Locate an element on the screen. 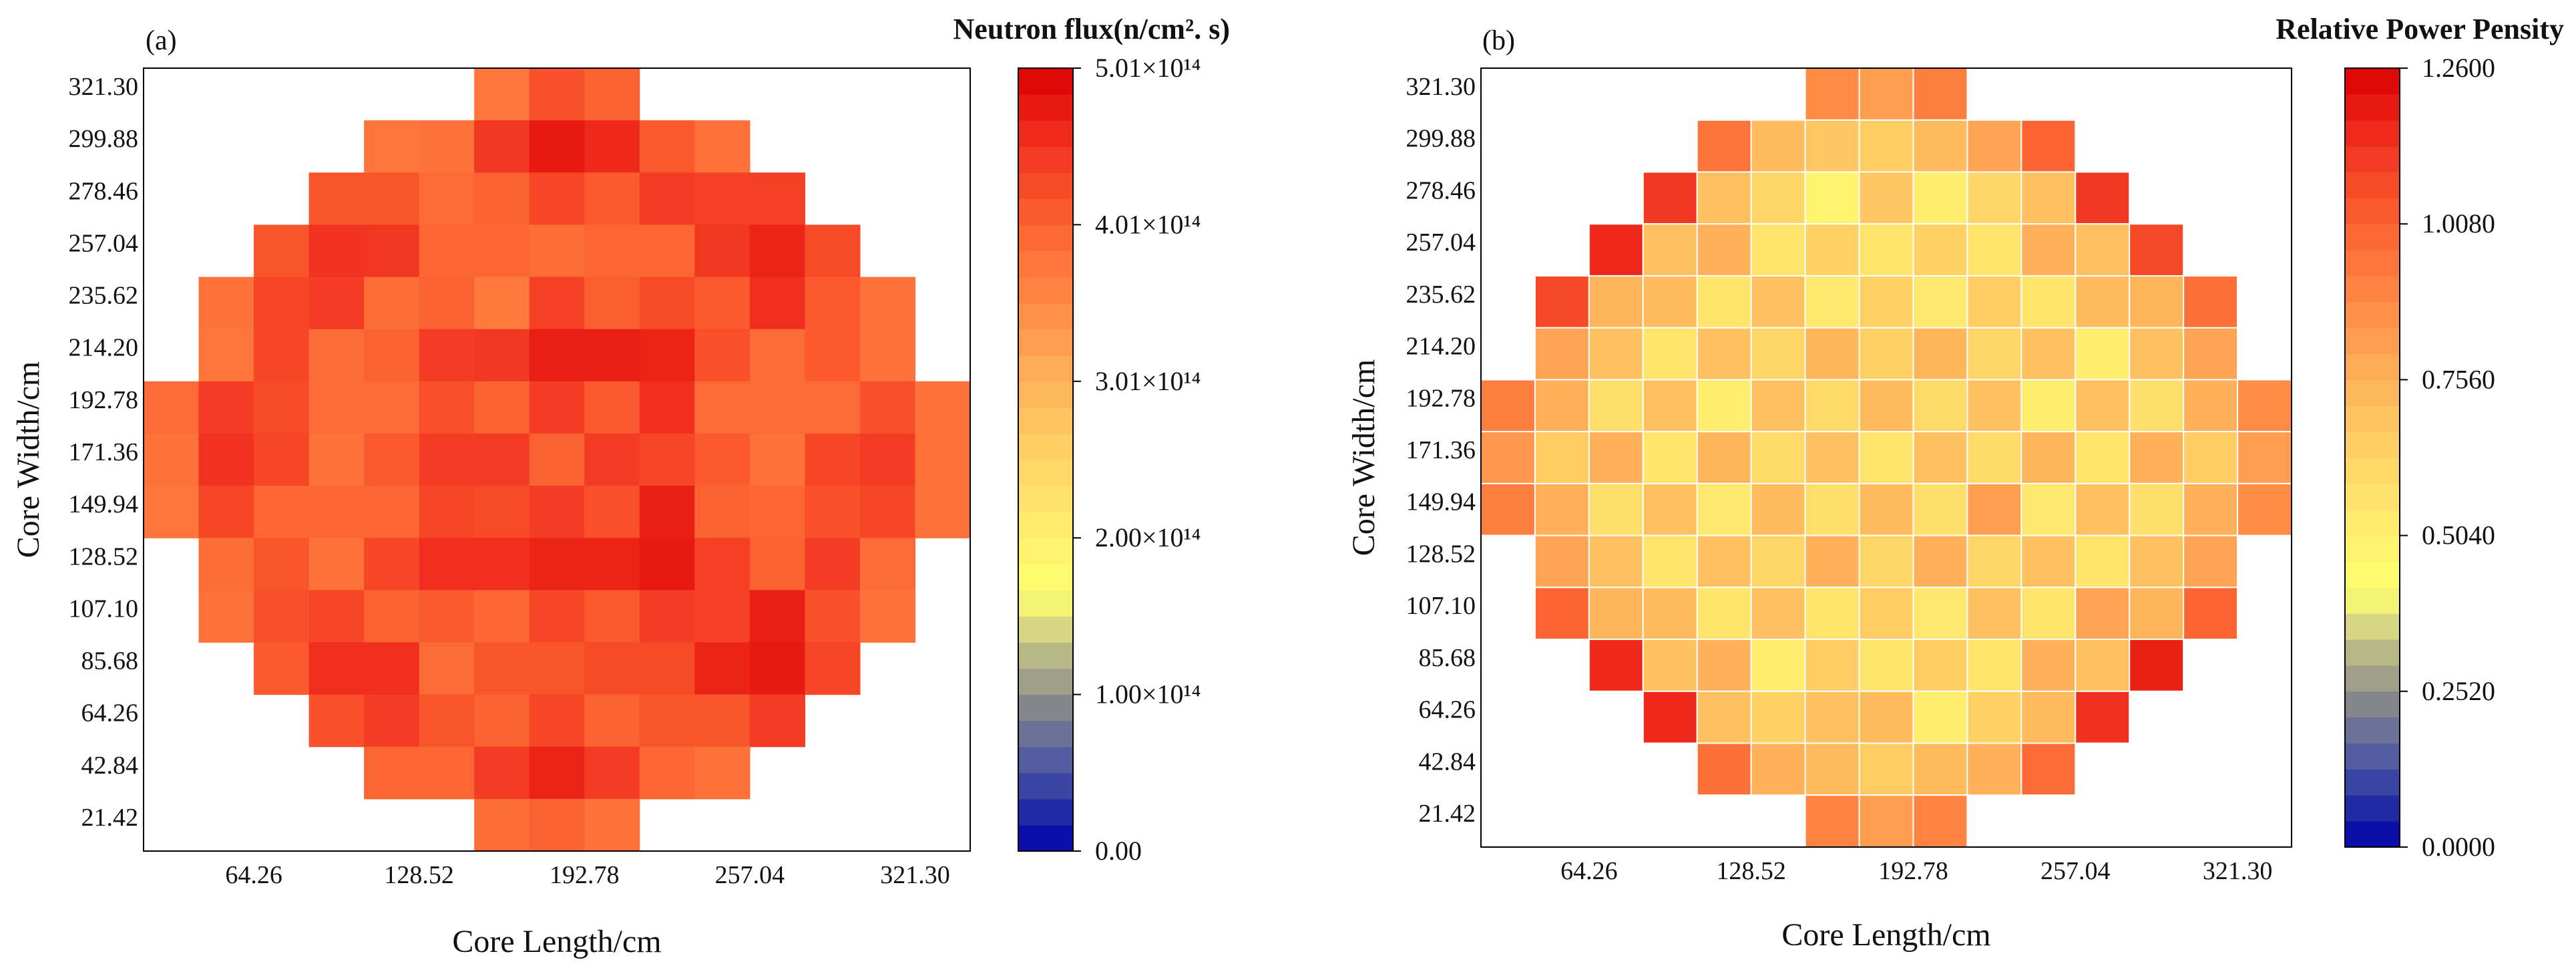 The image size is (2576, 980). colorbar-tick-label: 4.01×10¹⁴ is located at coordinates (1148, 224).